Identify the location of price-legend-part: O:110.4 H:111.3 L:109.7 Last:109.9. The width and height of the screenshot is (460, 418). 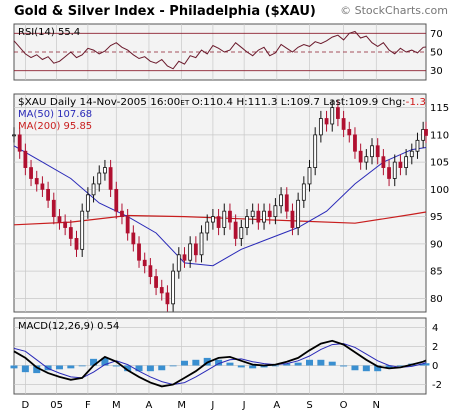
(287, 102).